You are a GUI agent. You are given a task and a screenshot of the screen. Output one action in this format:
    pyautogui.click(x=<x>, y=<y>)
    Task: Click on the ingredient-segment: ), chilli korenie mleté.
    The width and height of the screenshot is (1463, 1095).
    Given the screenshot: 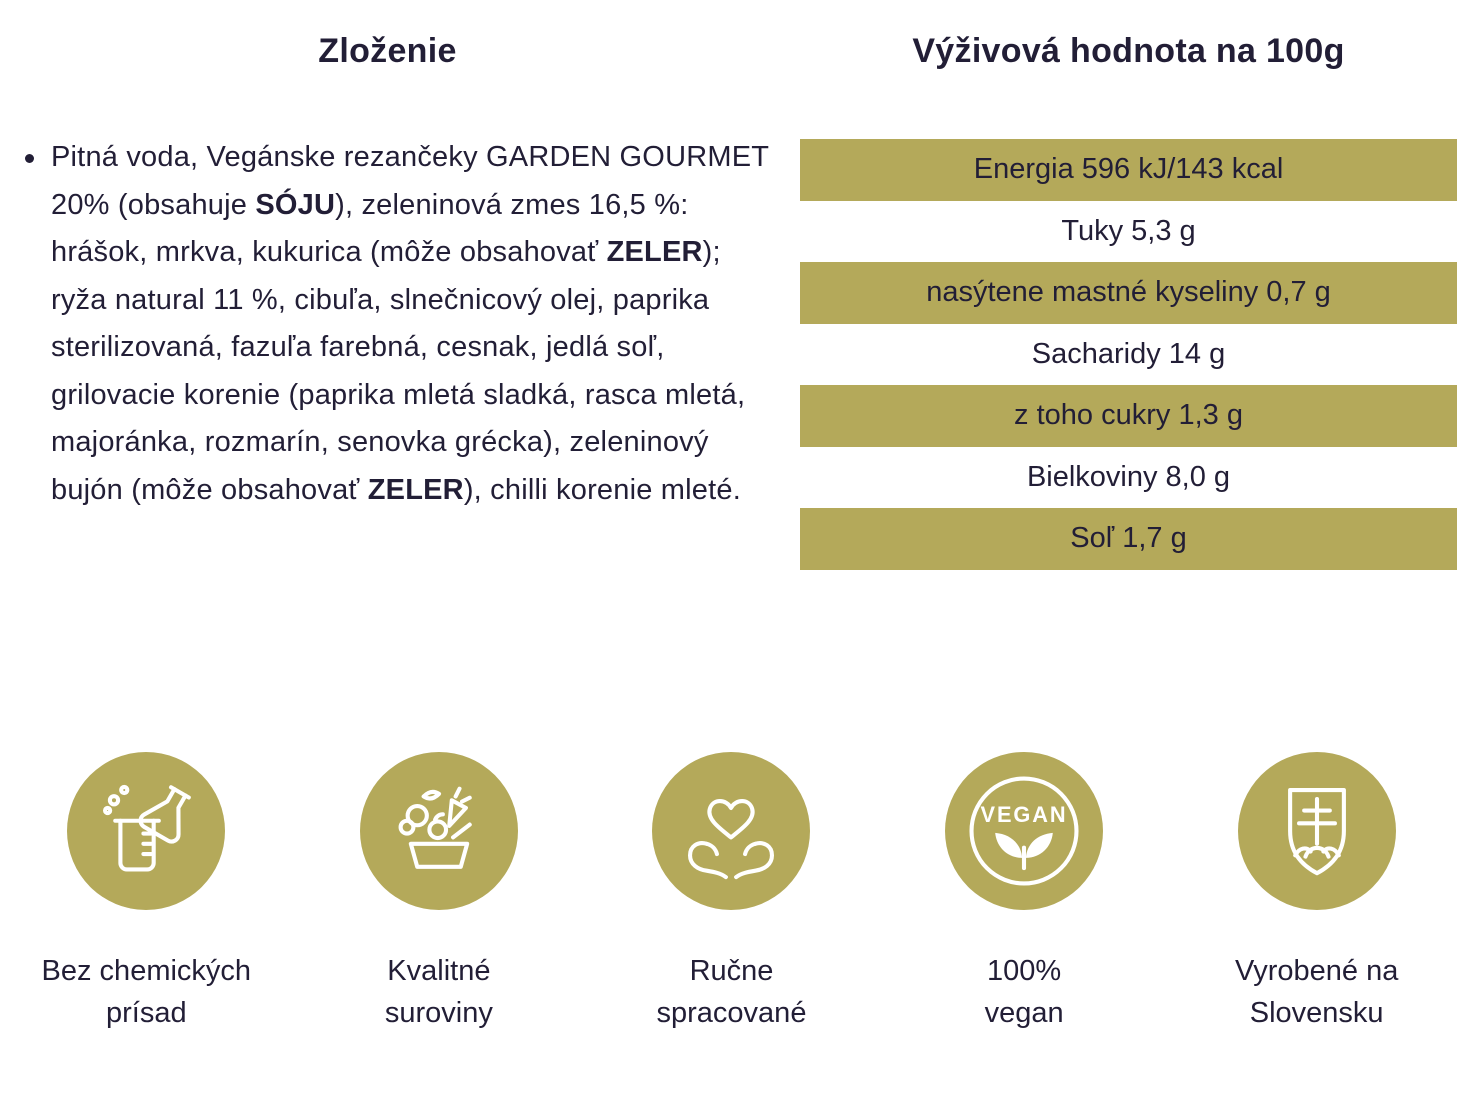 What is the action you would take?
    pyautogui.click(x=602, y=489)
    